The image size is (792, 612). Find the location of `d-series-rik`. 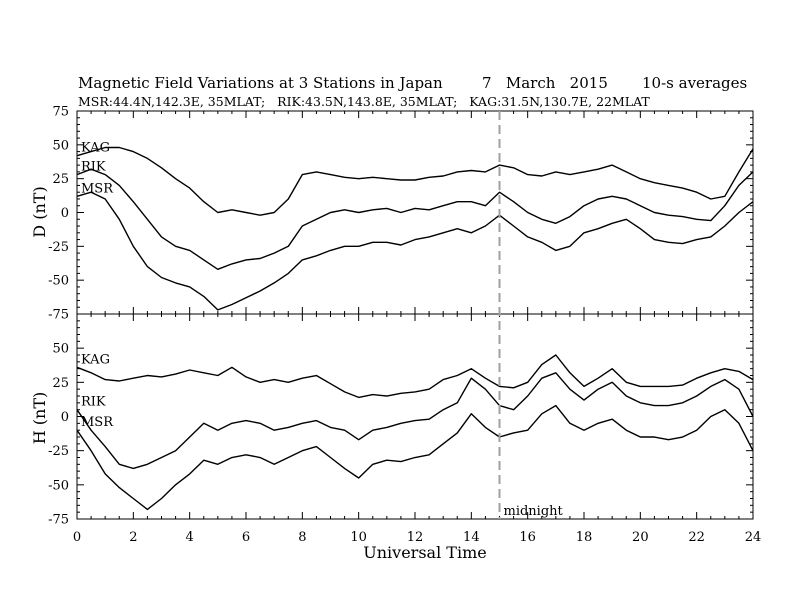

d-series-rik is located at coordinates (415, 219).